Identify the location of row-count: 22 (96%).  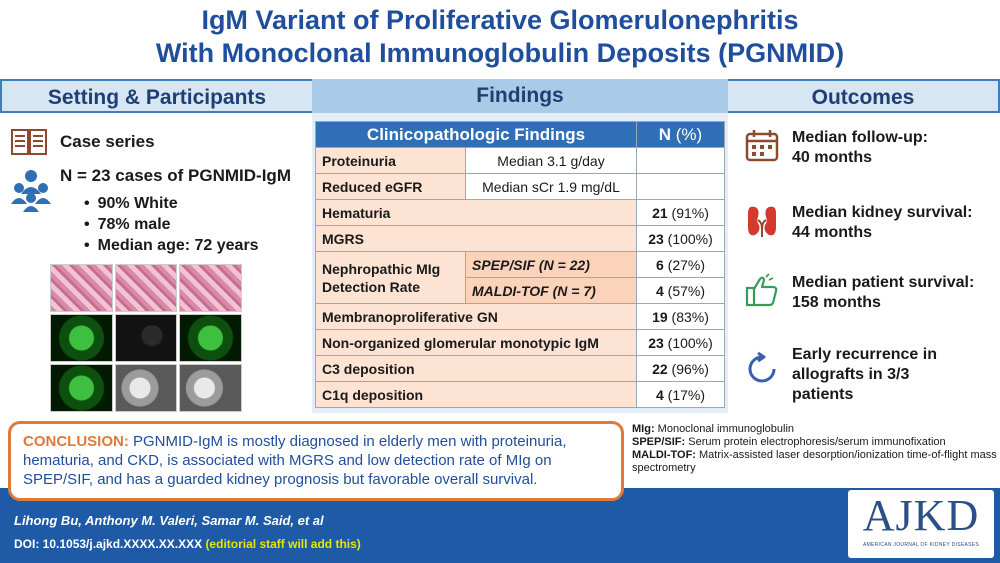
(680, 368).